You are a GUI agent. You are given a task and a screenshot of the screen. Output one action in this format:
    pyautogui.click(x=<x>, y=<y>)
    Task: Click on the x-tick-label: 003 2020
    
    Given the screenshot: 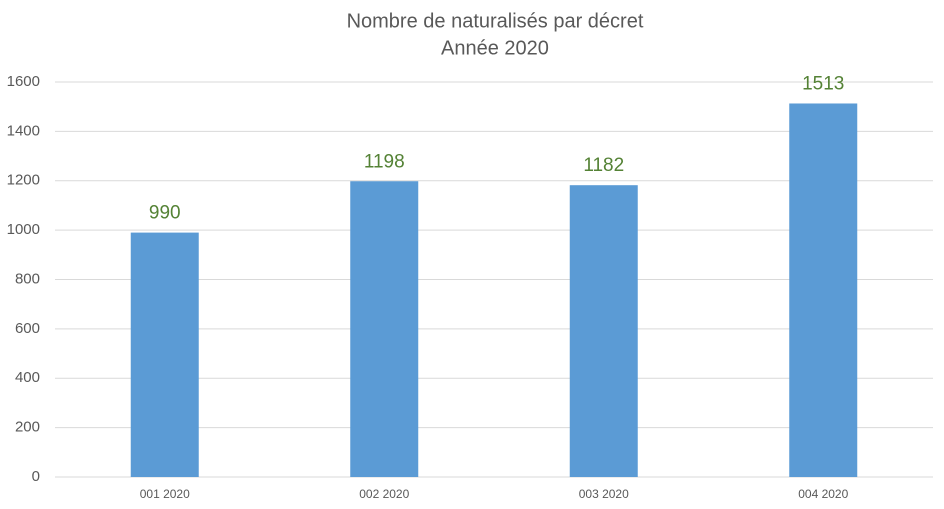 What is the action you would take?
    pyautogui.click(x=604, y=494)
    